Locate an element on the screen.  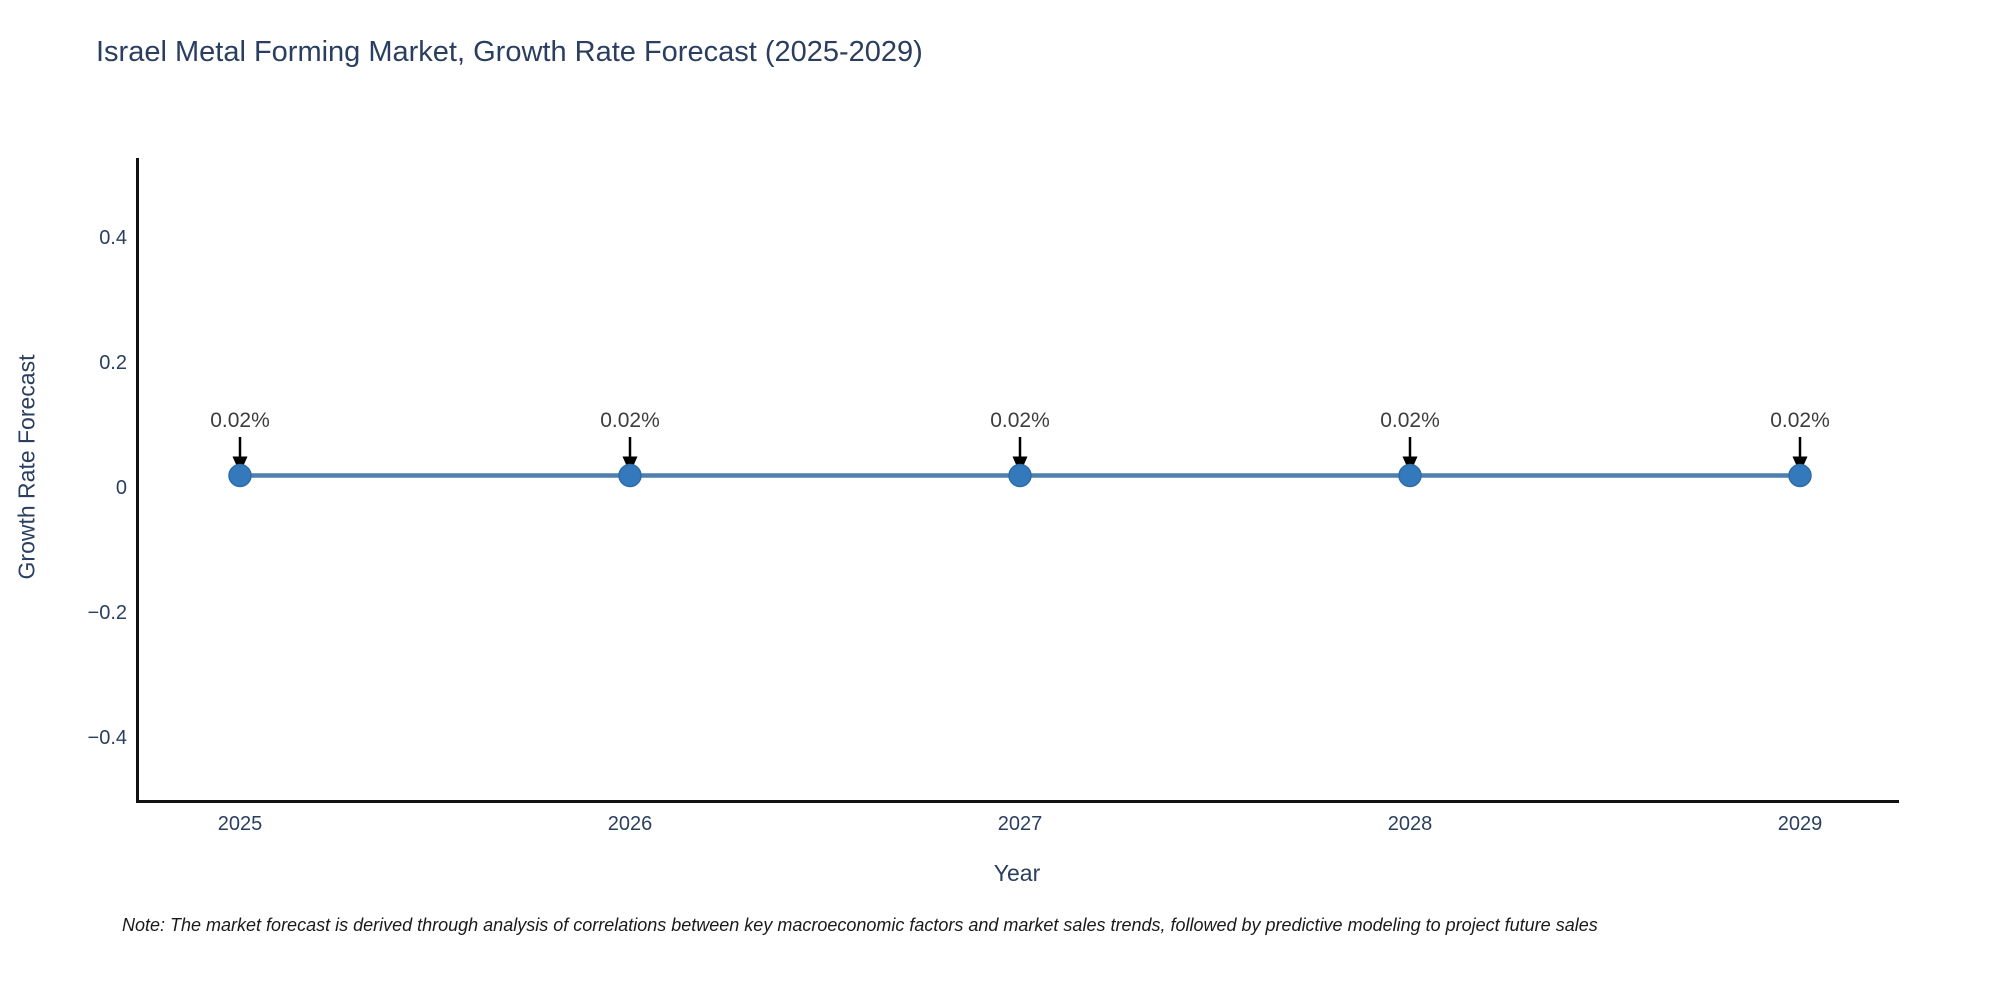
y-tick-label: 0.2 is located at coordinates (113, 363).